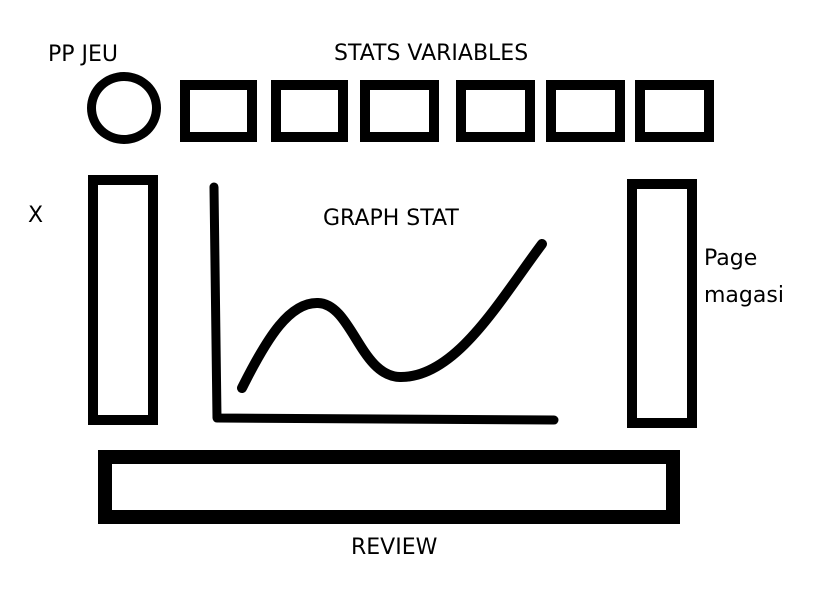 This screenshot has width=816, height=595. What do you see at coordinates (124, 108) in the screenshot?
I see `profile-picture-circle` at bounding box center [124, 108].